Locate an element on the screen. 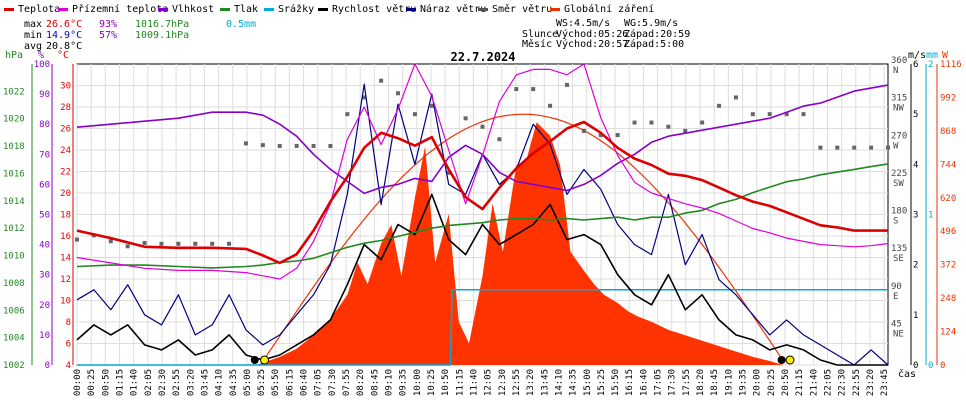 Image resolution: width=966 pixels, height=403 pixels. moon-label: Měsíc is located at coordinates (537, 44).